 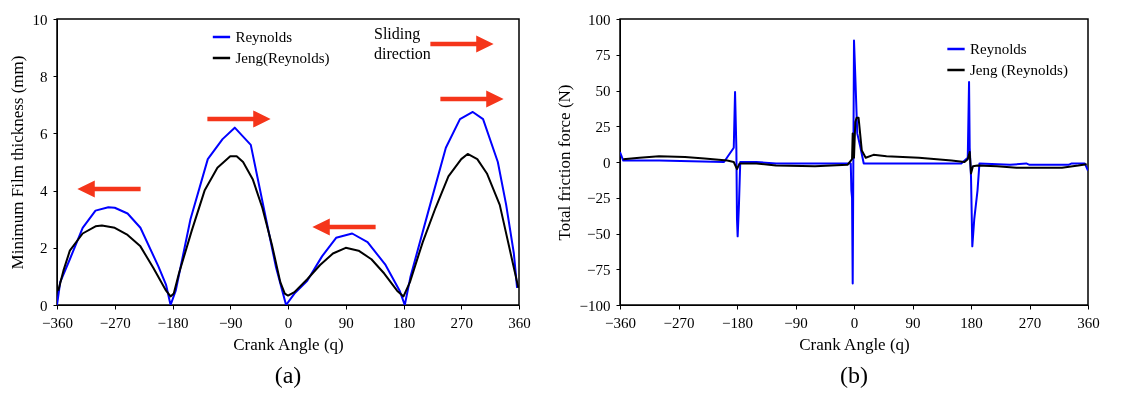 I want to click on y-tick-label: 25, so click(x=603, y=126).